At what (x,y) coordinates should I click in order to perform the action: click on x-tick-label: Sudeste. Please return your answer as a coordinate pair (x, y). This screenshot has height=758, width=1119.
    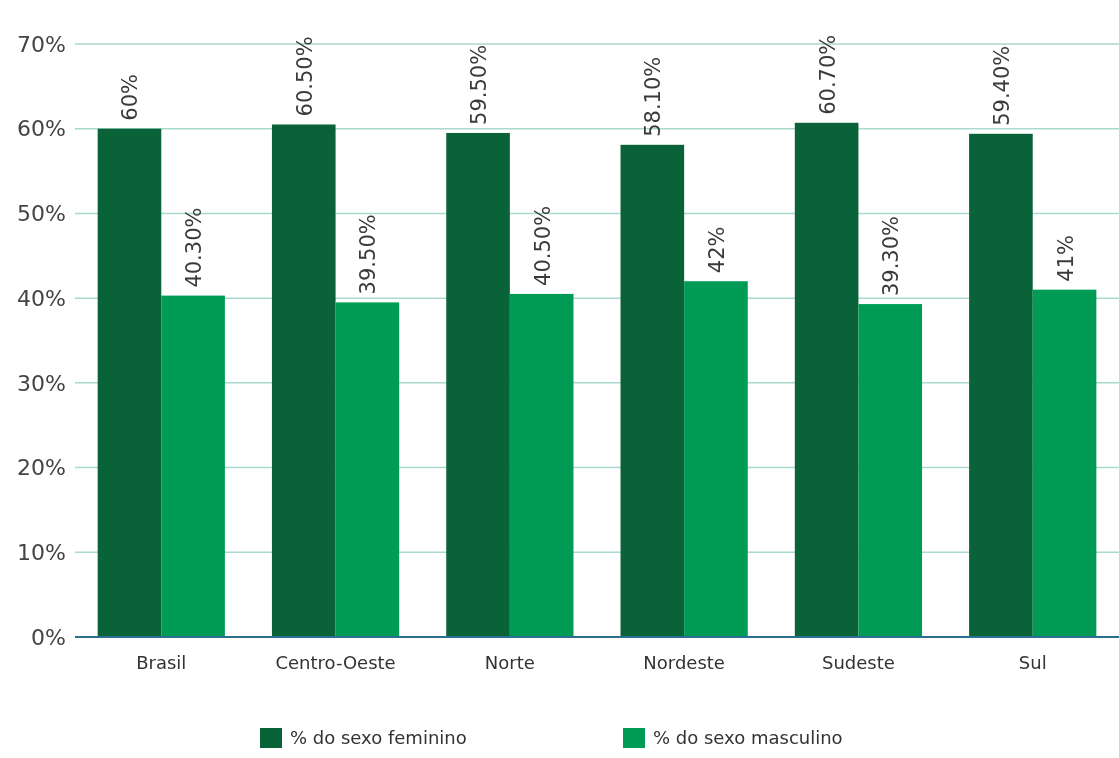
    Looking at the image, I should click on (858, 662).